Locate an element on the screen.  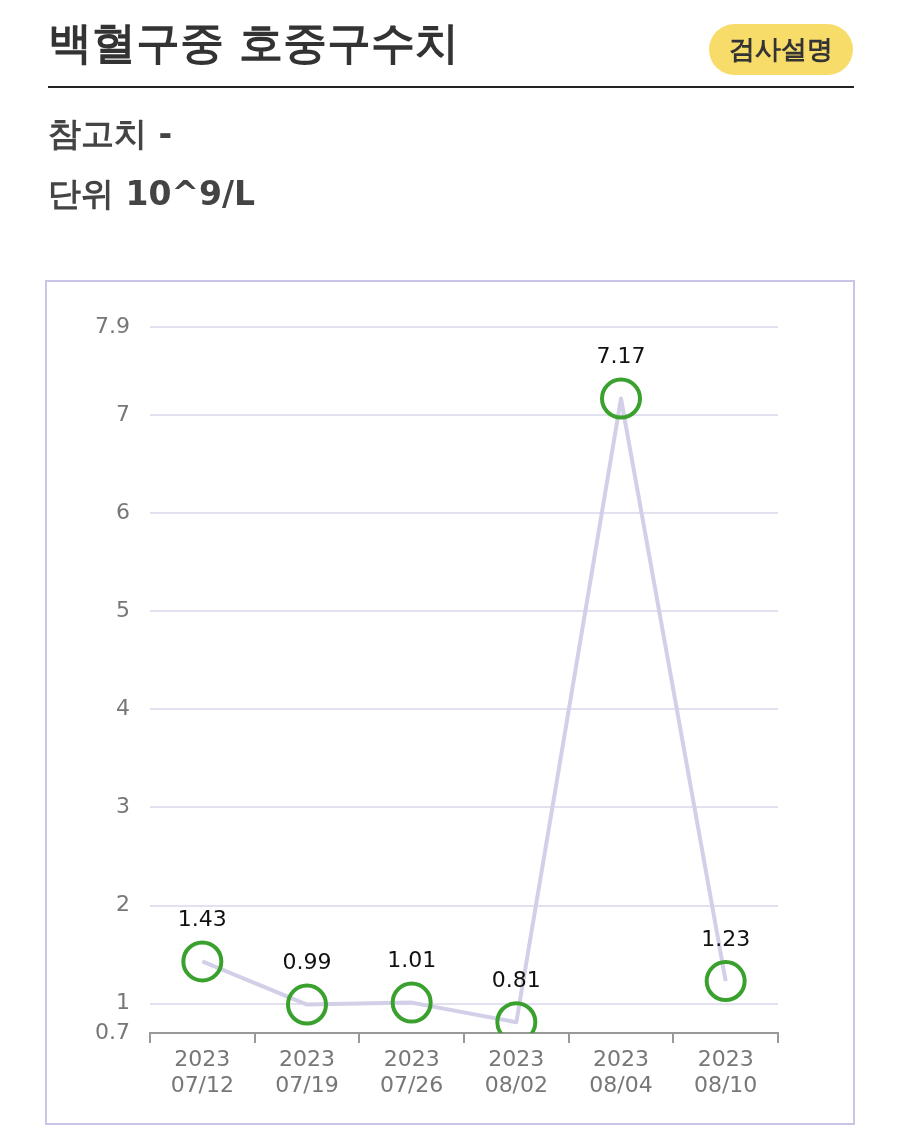
y-tick-label: 0.7 is located at coordinates (112, 1031).